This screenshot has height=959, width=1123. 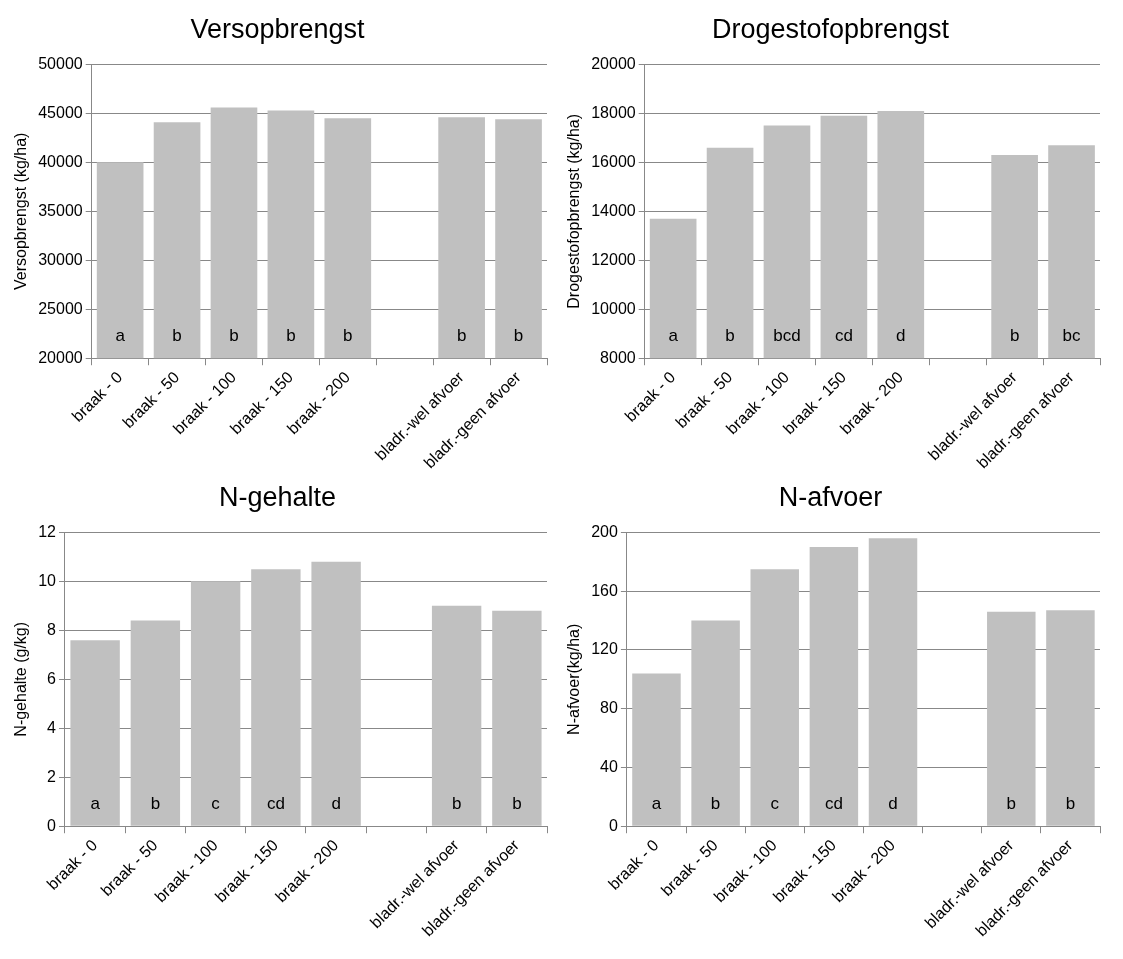 I want to click on y-tick-label: 10, so click(x=47, y=580).